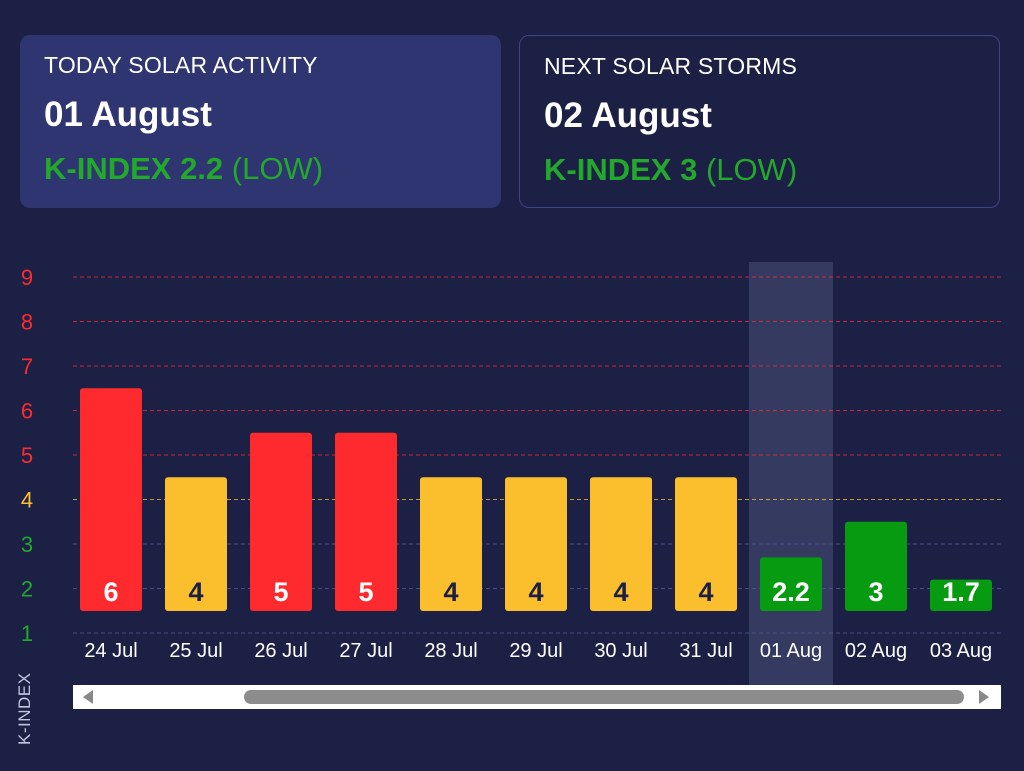 The width and height of the screenshot is (1024, 771). I want to click on bar-26-jul, so click(281, 521).